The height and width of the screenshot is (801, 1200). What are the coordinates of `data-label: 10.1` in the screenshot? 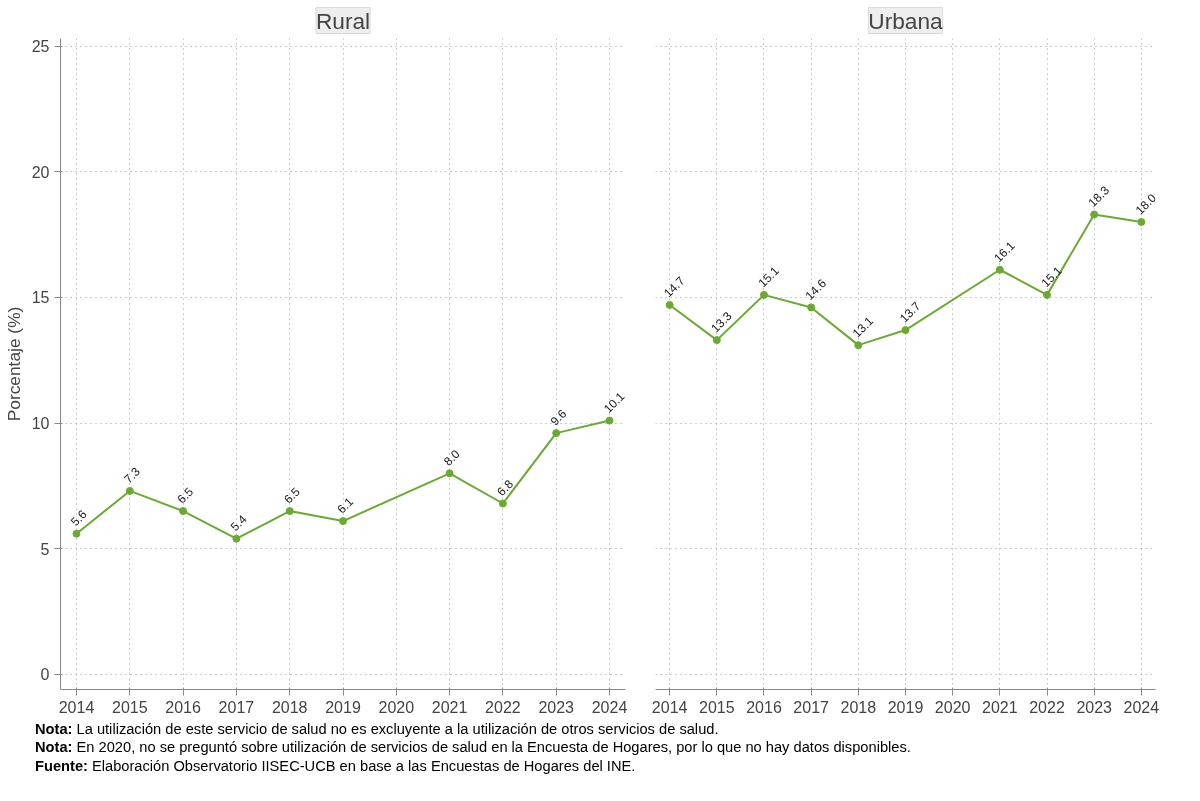 It's located at (614, 402).